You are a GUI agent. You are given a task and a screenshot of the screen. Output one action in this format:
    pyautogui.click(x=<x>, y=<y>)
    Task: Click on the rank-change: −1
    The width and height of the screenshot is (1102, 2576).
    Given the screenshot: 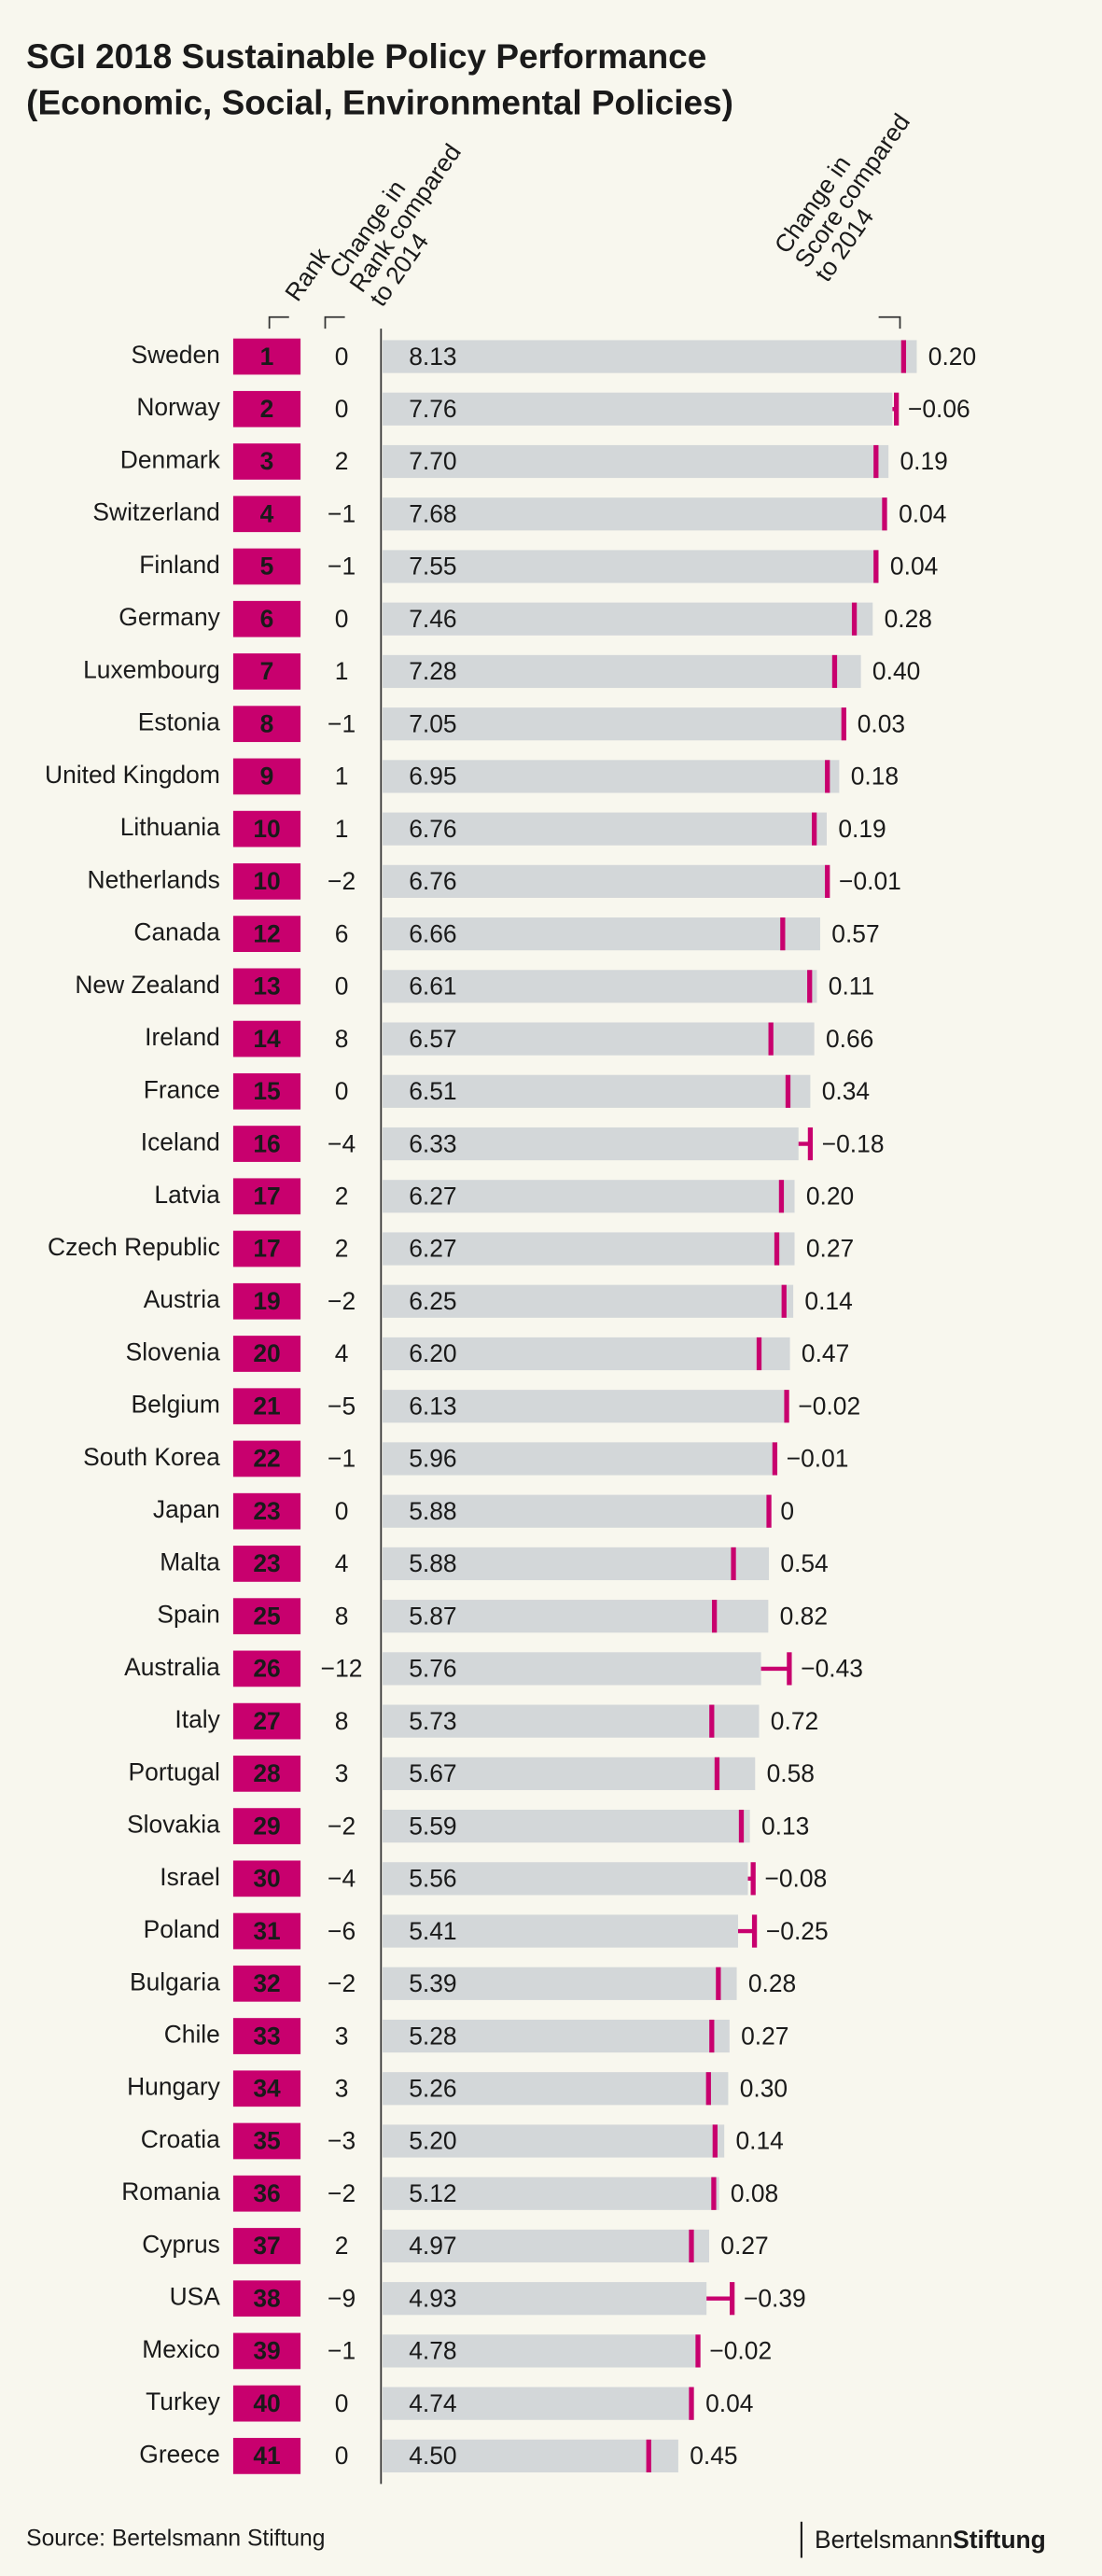 What is the action you would take?
    pyautogui.click(x=342, y=513)
    